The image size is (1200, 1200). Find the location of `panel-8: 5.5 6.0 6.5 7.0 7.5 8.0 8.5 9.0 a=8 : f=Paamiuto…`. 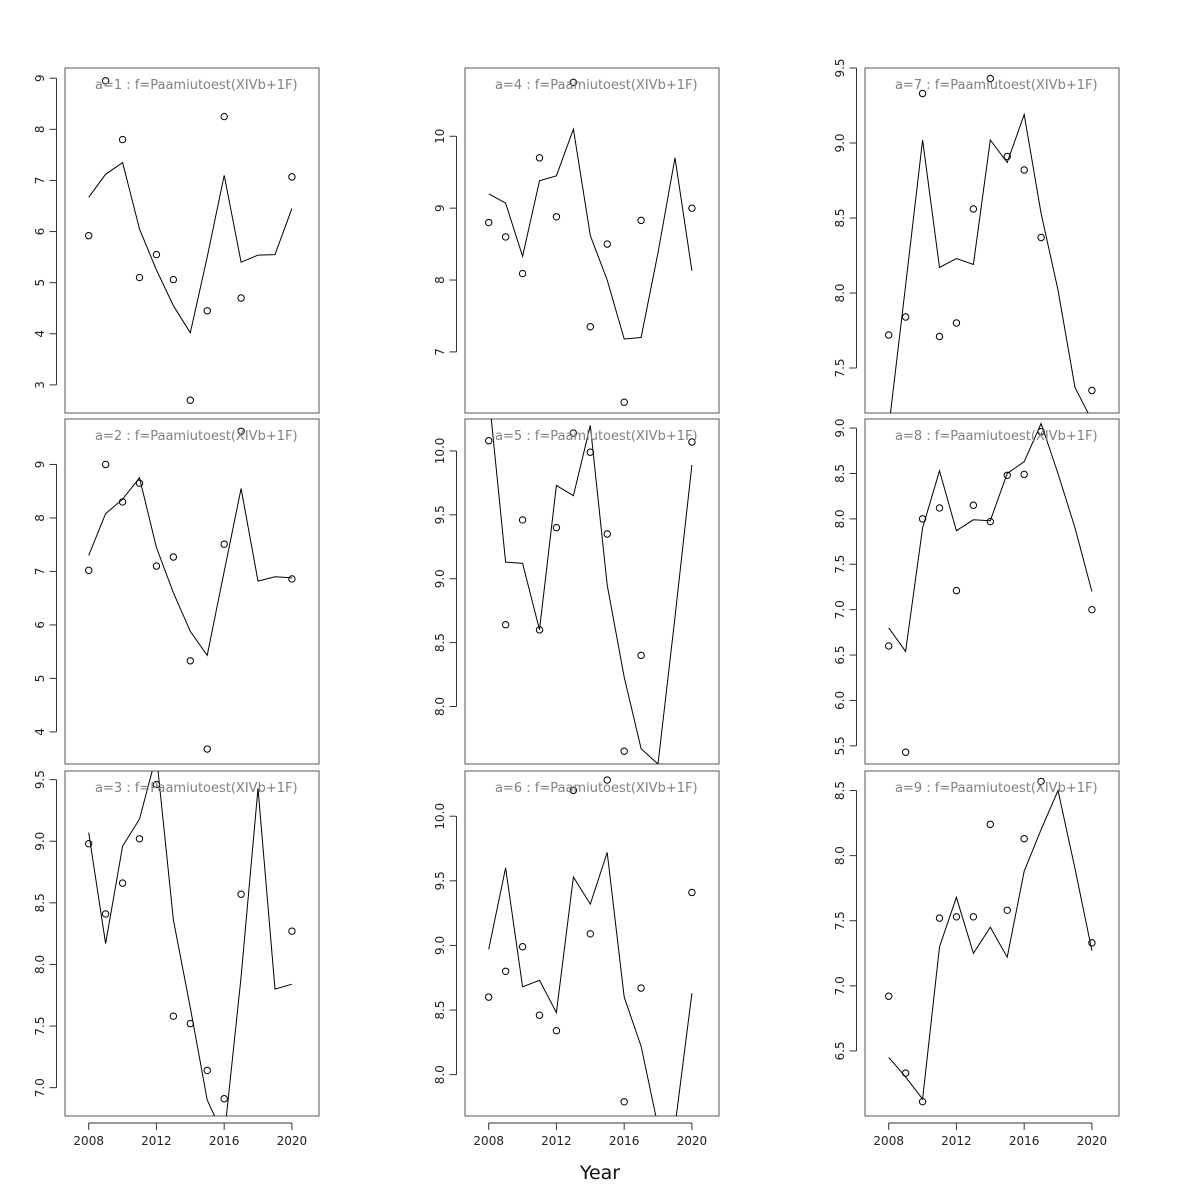

panel-8: 5.5 6.0 6.5 7.0 7.5 8.0 8.5 9.0 a=8 : f=Paamiuto… is located at coordinates (976, 591).